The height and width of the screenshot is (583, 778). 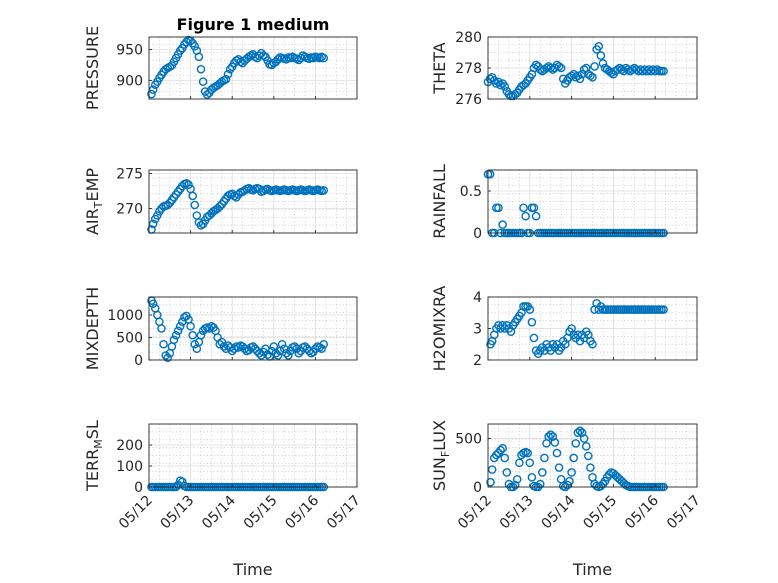 What do you see at coordinates (564, 69) in the screenshot?
I see `subplot-2: 276 278 280 THETA` at bounding box center [564, 69].